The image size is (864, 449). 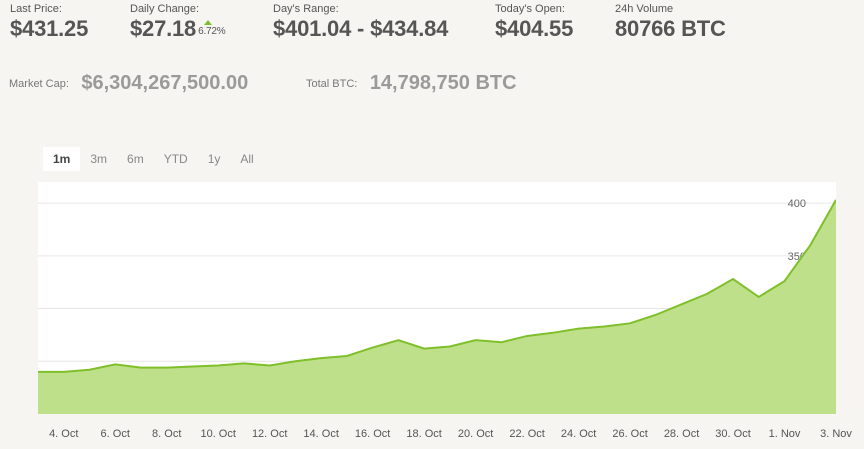 I want to click on daily-change-percent: 6.72%, so click(x=212, y=31).